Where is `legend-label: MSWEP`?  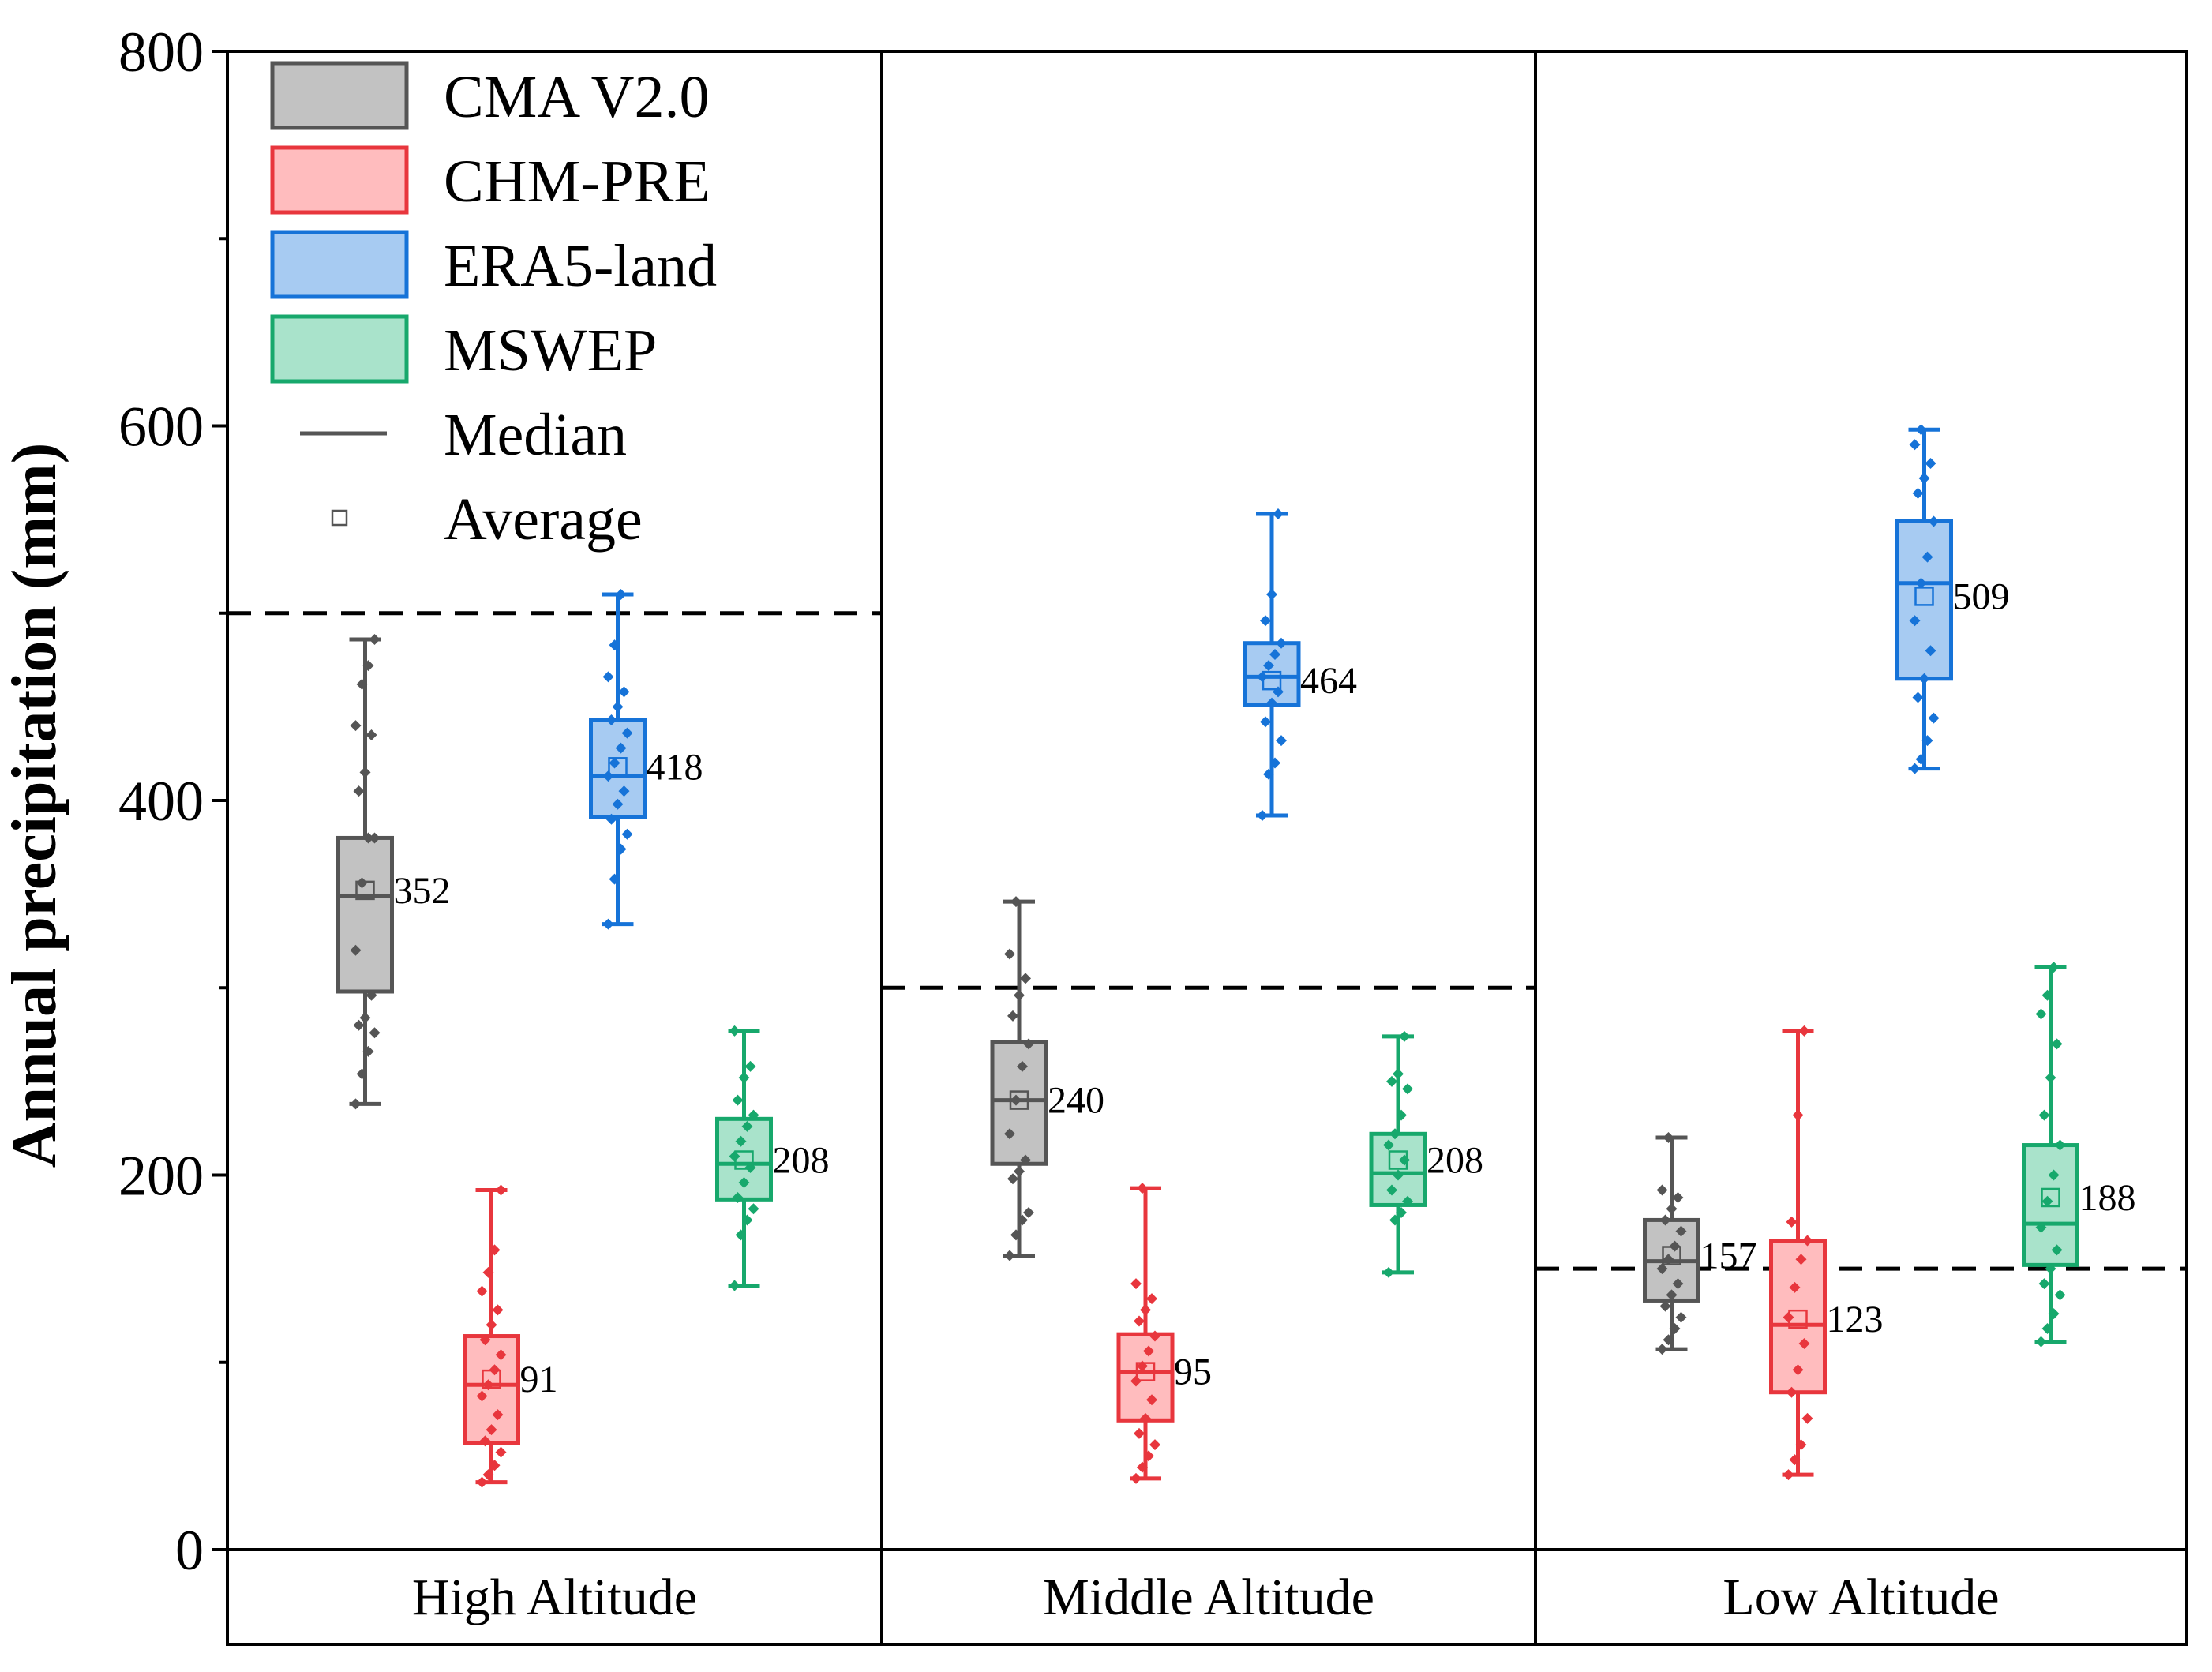
legend-label: MSWEP is located at coordinates (550, 350).